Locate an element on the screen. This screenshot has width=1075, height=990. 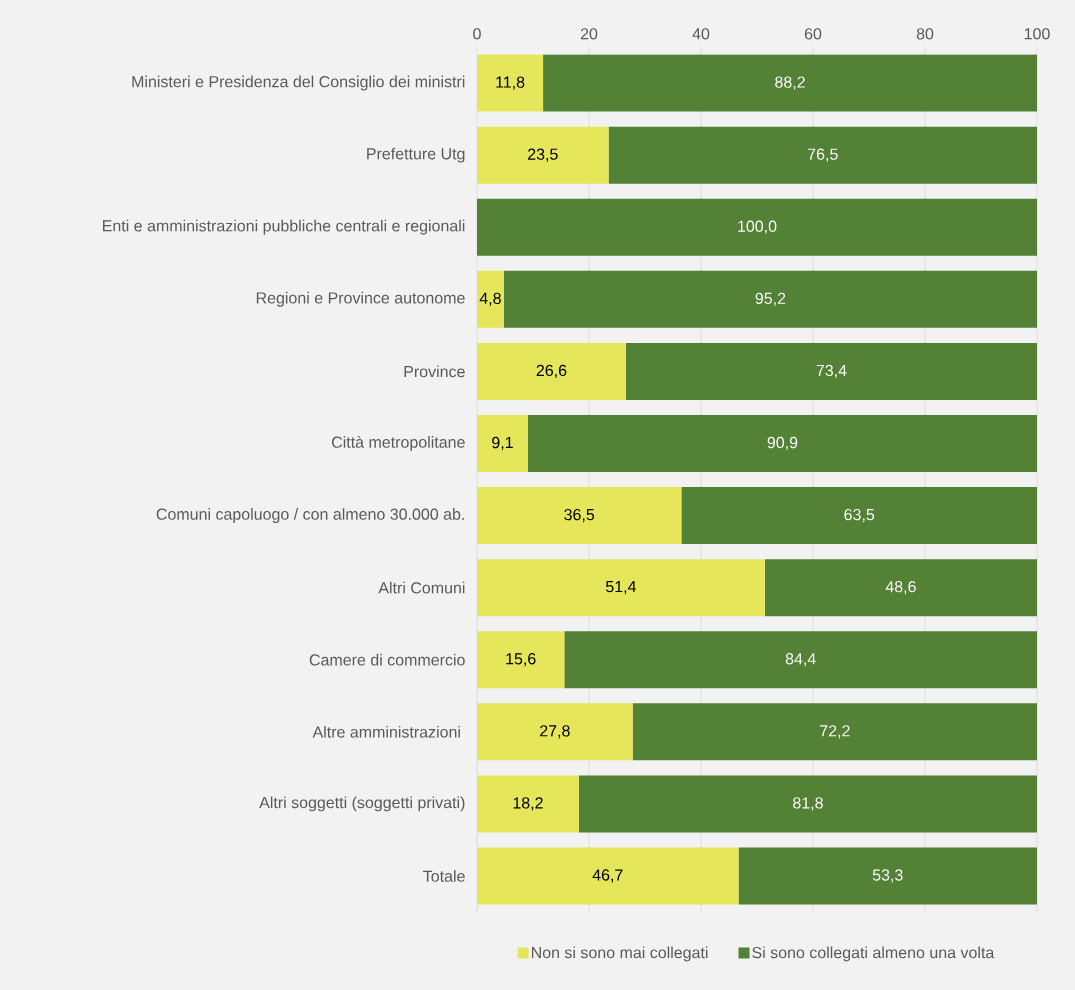
data-label: 27,8 is located at coordinates (555, 732).